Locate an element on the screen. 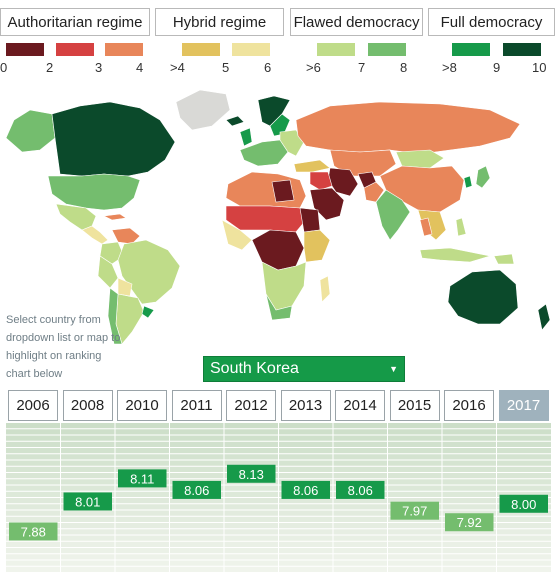  year-tab-2012: 2012 is located at coordinates (251, 405).